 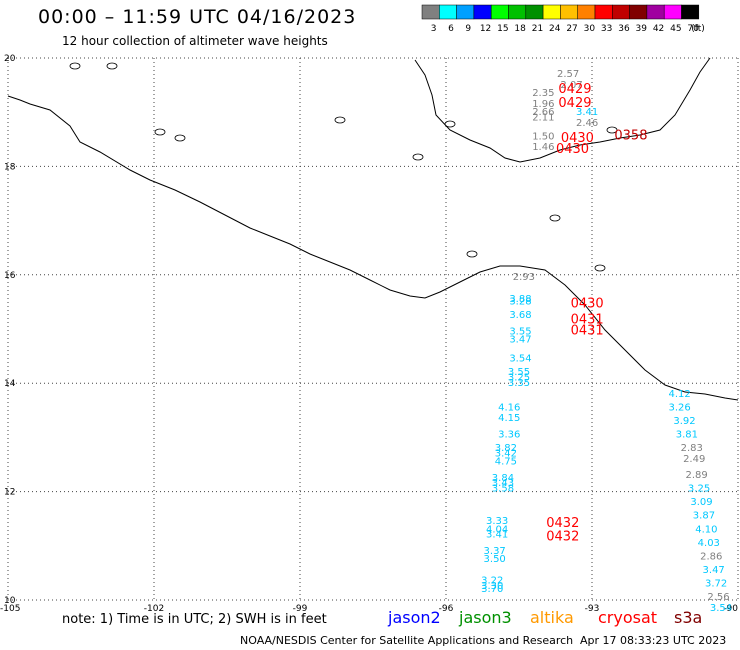 What do you see at coordinates (675, 29) in the screenshot?
I see `legend-bin-label: 45` at bounding box center [675, 29].